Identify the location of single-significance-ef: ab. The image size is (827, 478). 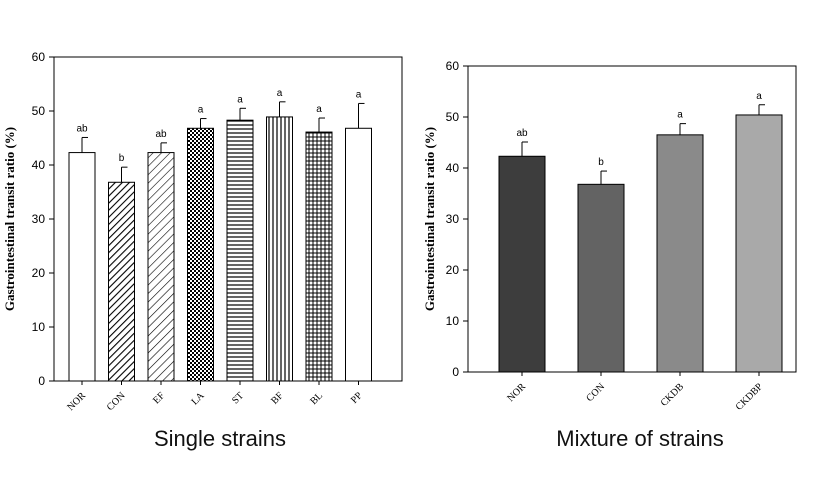
(161, 134).